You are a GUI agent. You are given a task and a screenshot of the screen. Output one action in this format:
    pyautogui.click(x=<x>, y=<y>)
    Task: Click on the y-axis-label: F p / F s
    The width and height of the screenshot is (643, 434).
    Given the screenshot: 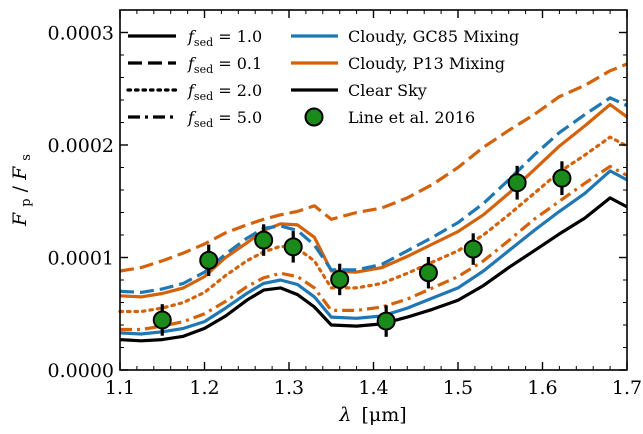 What is the action you would take?
    pyautogui.click(x=22, y=190)
    